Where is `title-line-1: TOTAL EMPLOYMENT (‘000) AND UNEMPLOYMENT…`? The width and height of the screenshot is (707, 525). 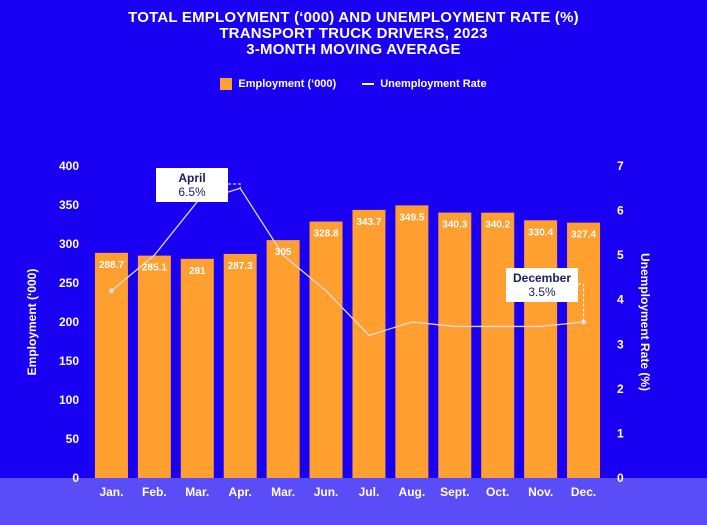 title-line-1: TOTAL EMPLOYMENT (‘000) AND UNEMPLOYMENT… is located at coordinates (353, 17).